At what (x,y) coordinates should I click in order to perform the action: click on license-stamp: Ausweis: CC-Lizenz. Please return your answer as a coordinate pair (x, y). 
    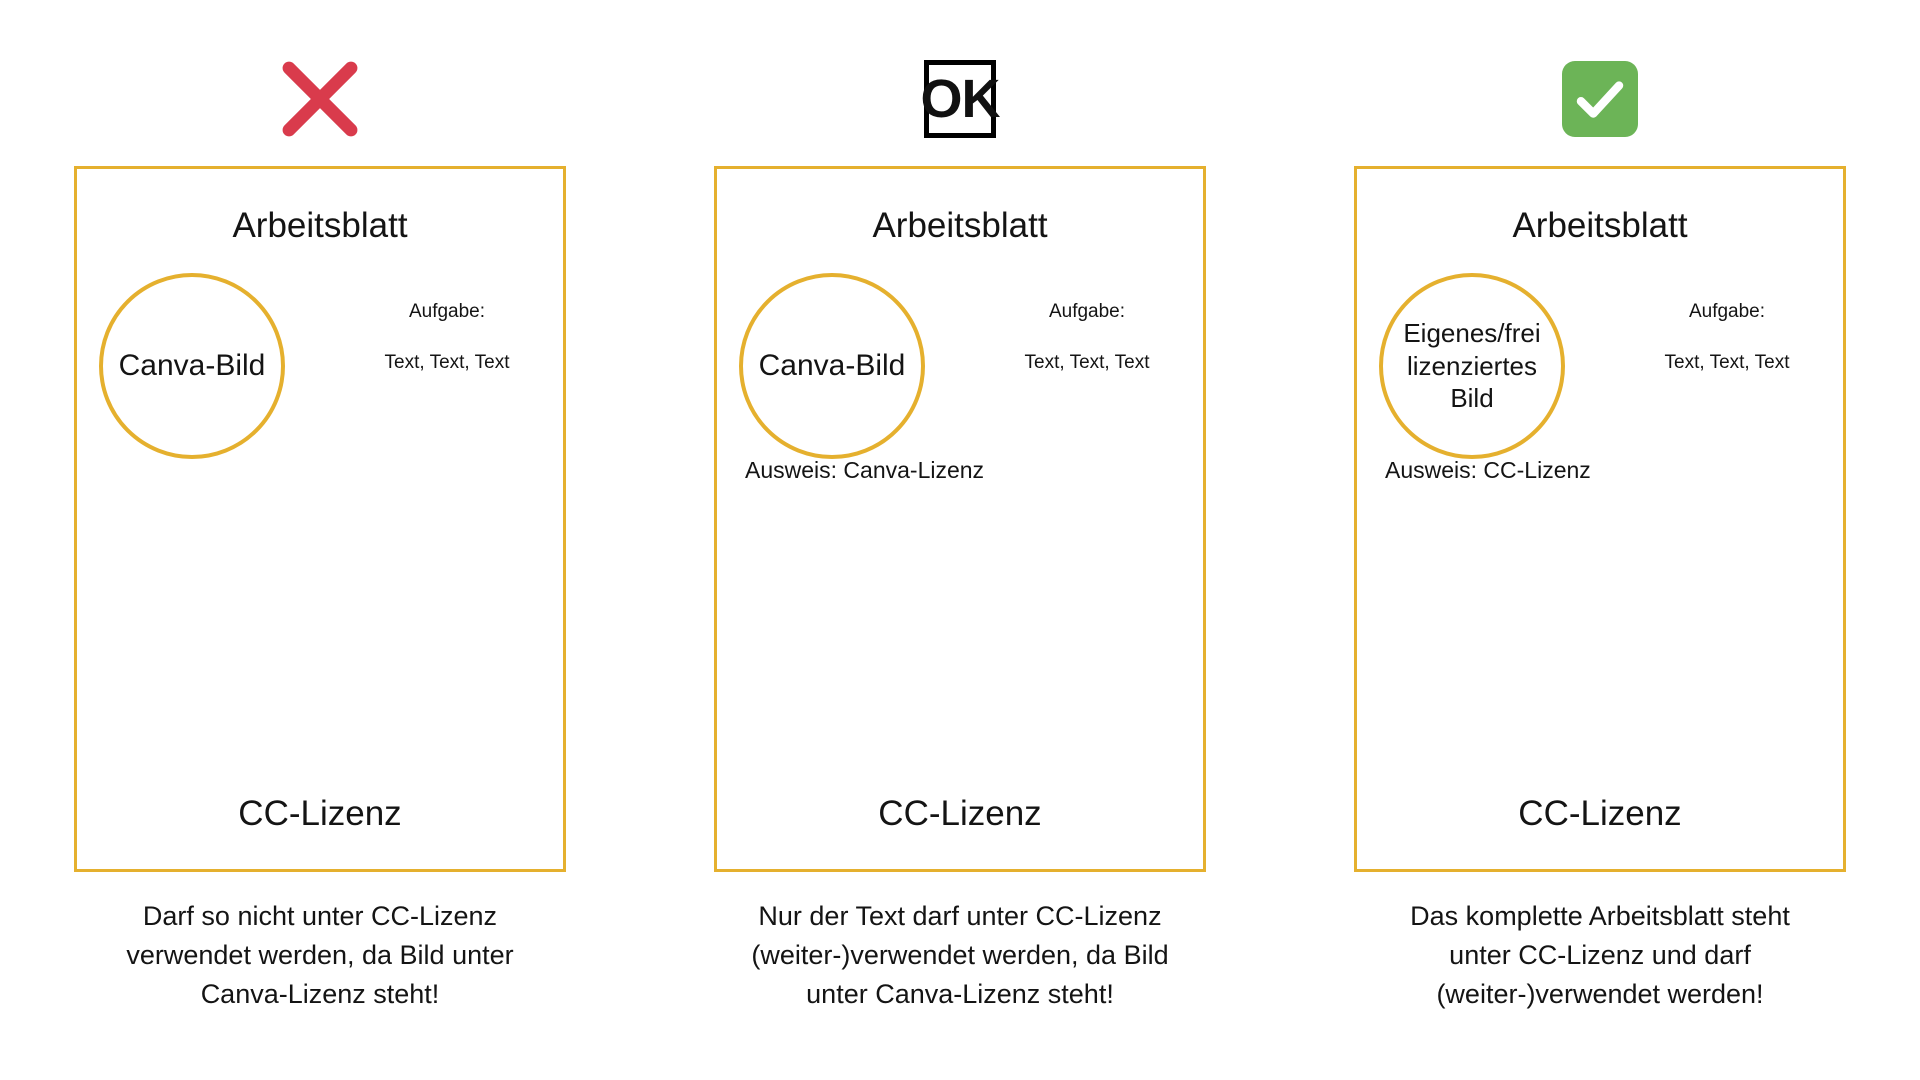
    Looking at the image, I should click on (1488, 470).